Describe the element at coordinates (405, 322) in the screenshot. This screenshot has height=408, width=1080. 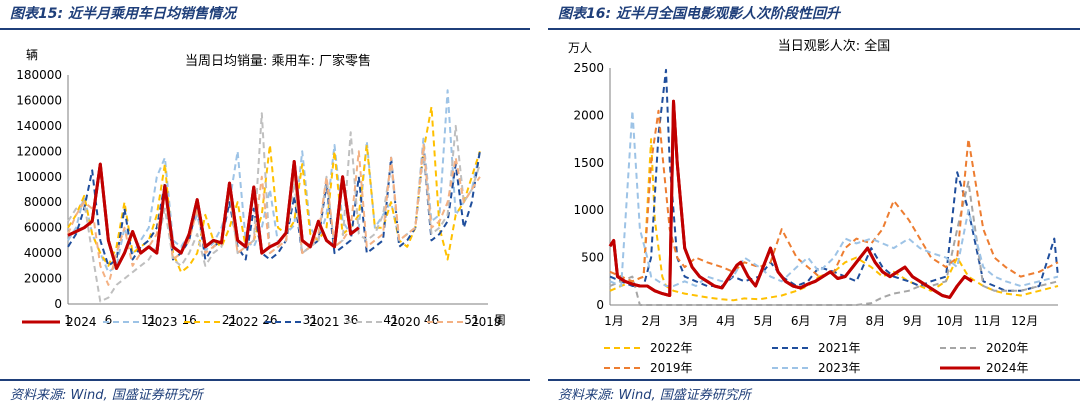
I see `legend-label: 2020` at that location.